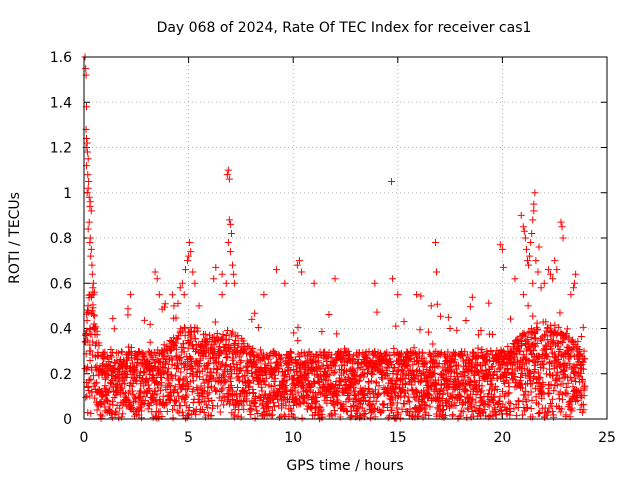  What do you see at coordinates (61, 149) in the screenshot?
I see `y-tick-label: 1.2` at bounding box center [61, 149].